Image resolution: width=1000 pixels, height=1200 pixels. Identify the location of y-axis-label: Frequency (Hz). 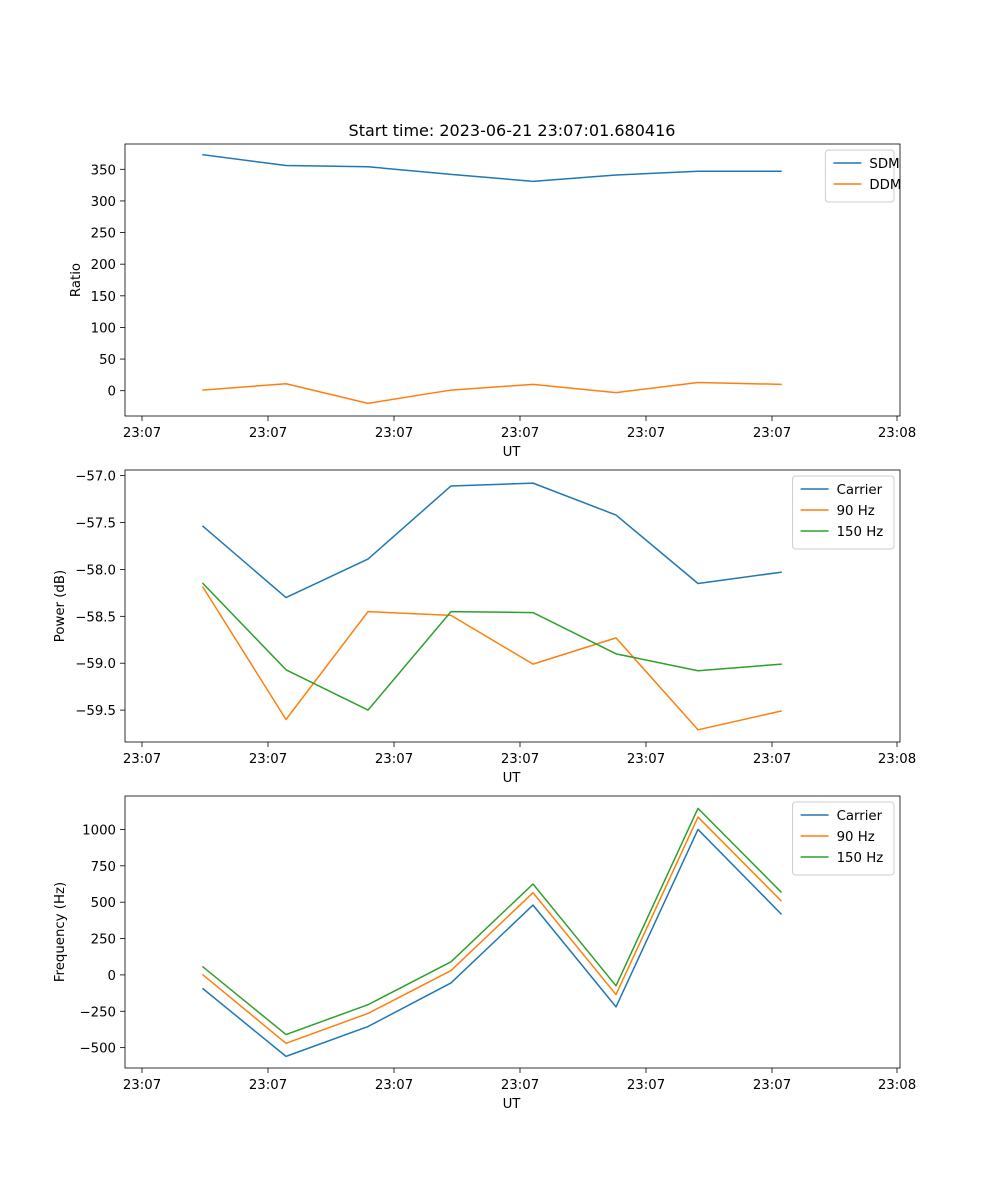
(60, 932).